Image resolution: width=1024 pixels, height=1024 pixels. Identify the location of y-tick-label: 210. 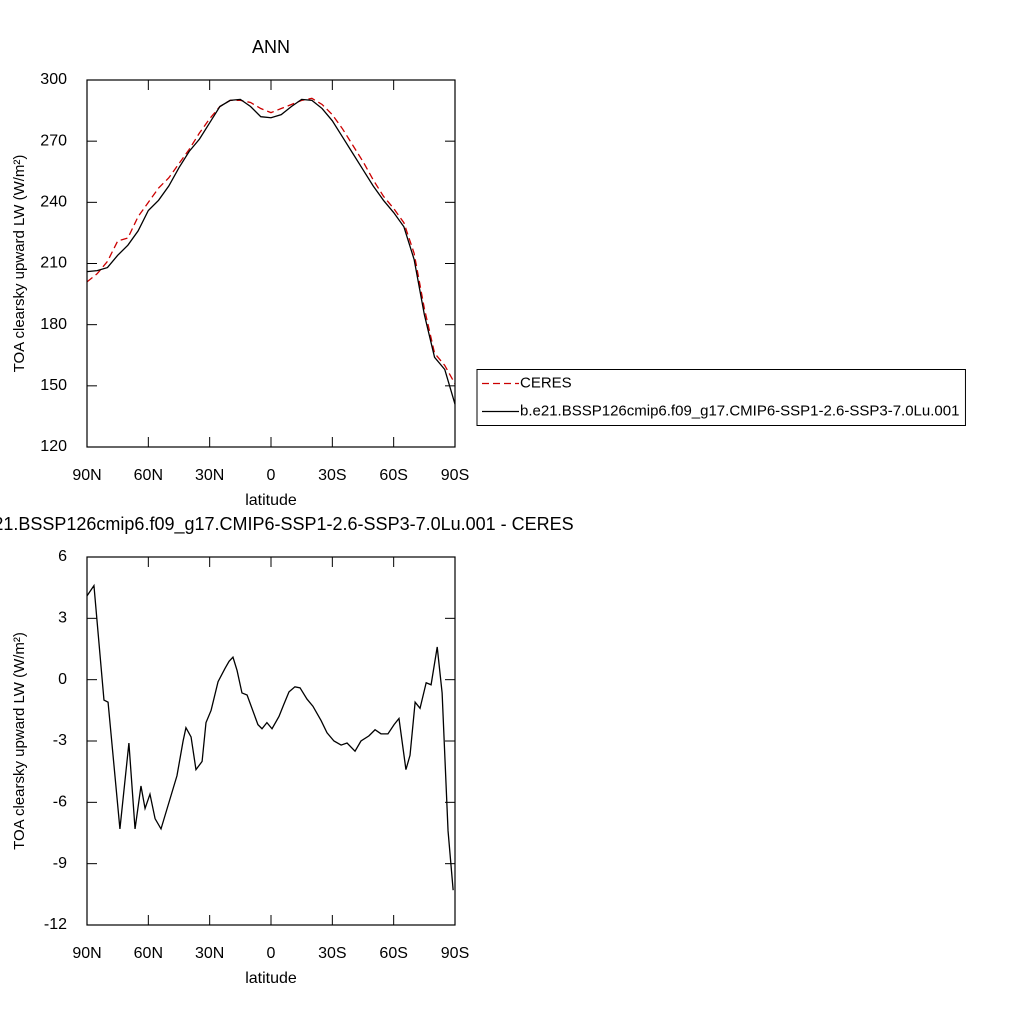
(53, 263).